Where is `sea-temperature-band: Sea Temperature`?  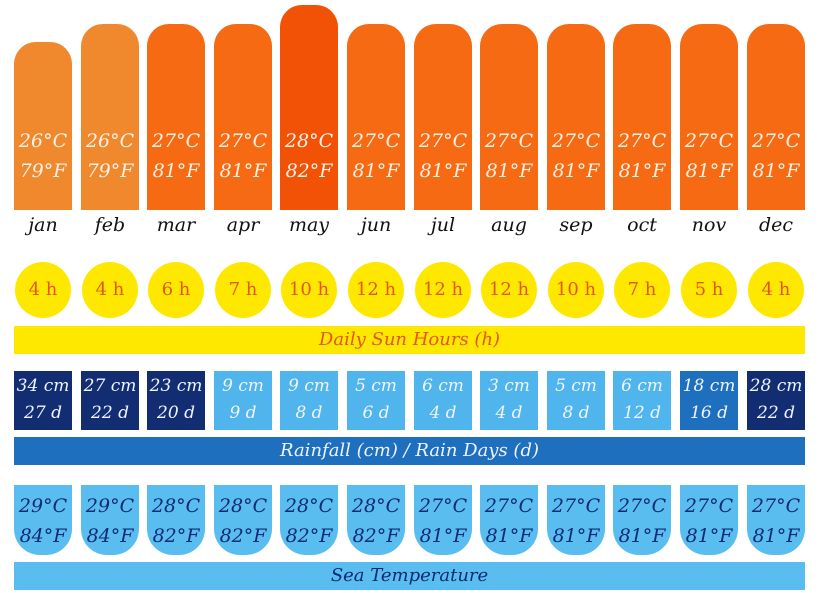
sea-temperature-band: Sea Temperature is located at coordinates (409, 576).